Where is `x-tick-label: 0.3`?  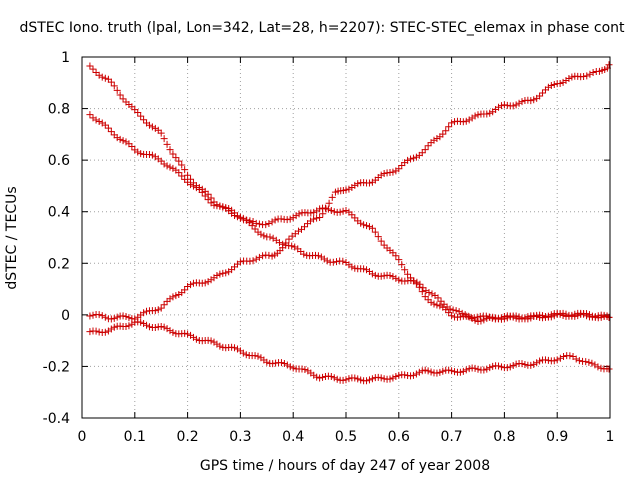
x-tick-label: 0.3 is located at coordinates (240, 437).